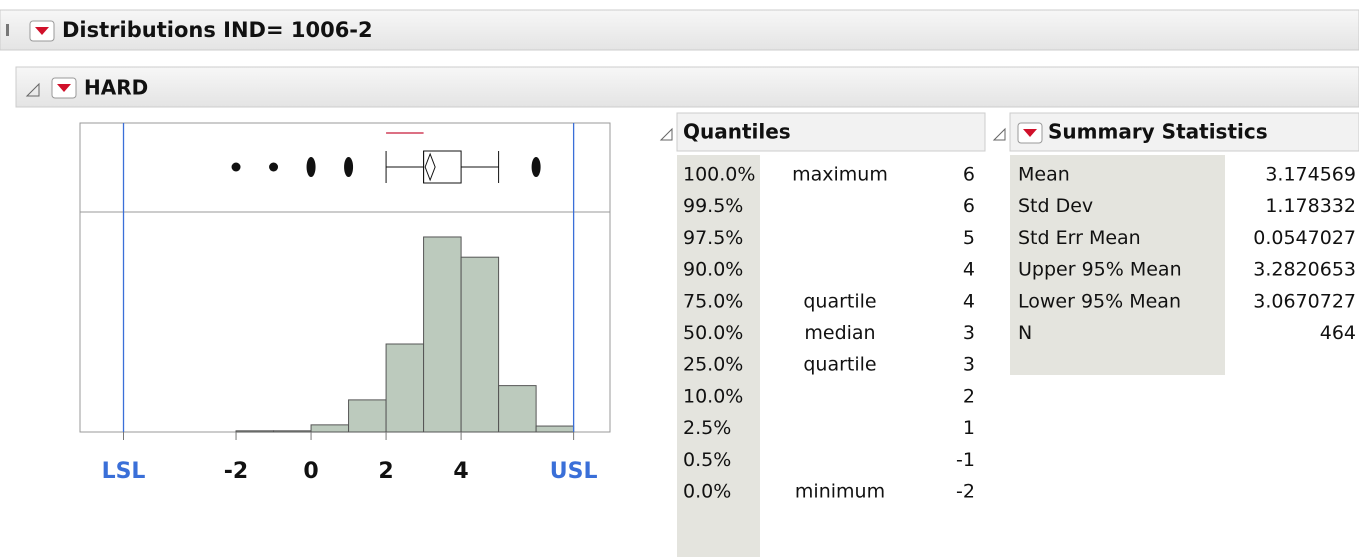 This screenshot has height=557, width=1359. Describe the element at coordinates (430, 167) in the screenshot. I see `mean-diamond` at that location.